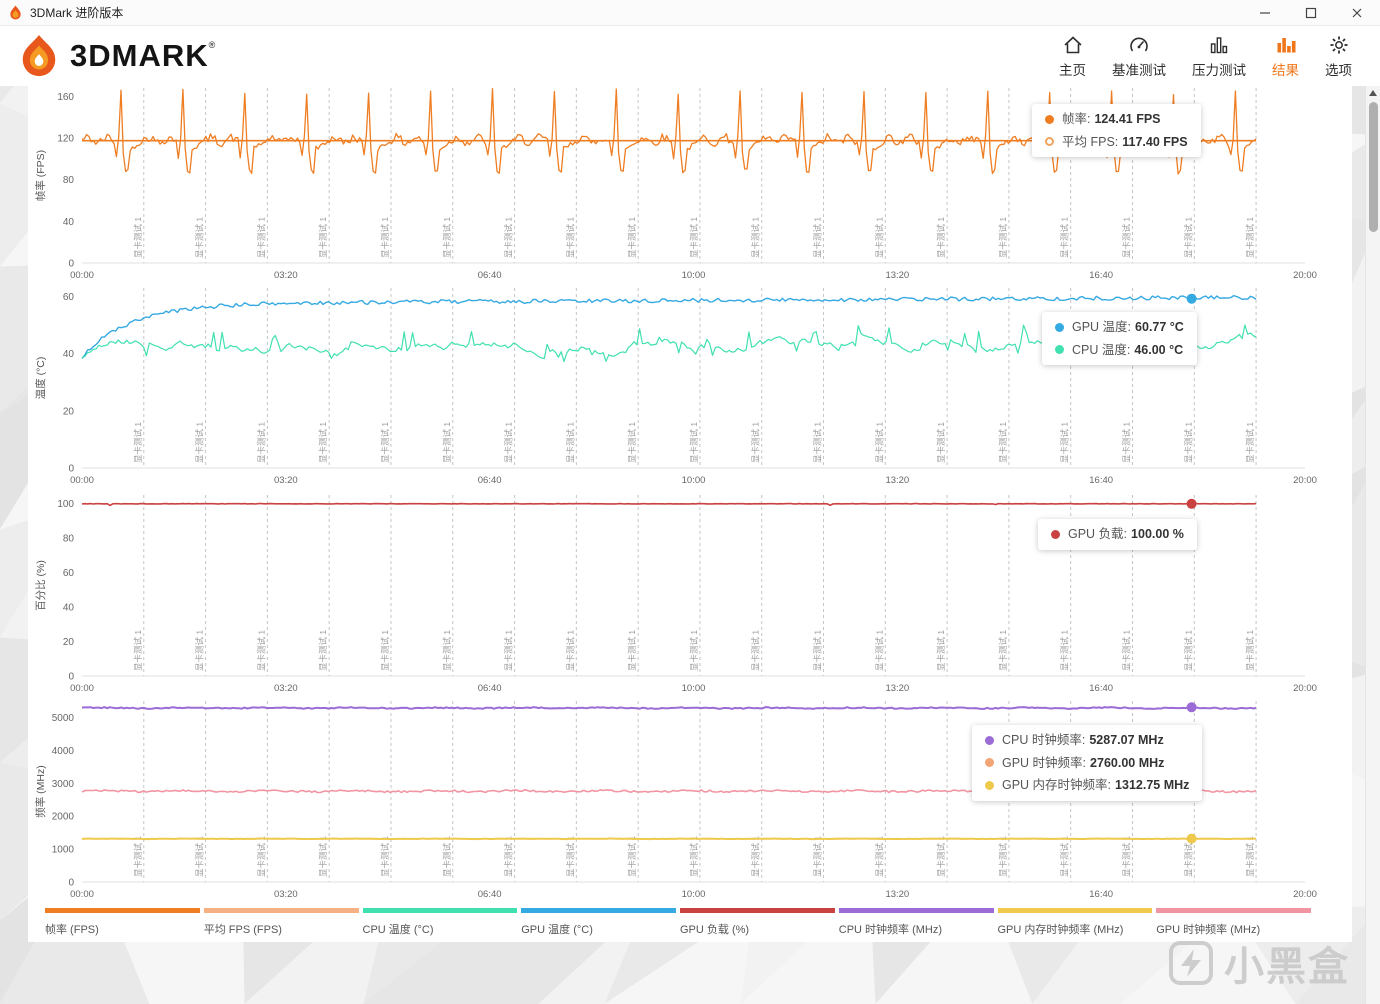  Describe the element at coordinates (40, 378) in the screenshot. I see `y-axis-title: 温度 (°C)` at that location.